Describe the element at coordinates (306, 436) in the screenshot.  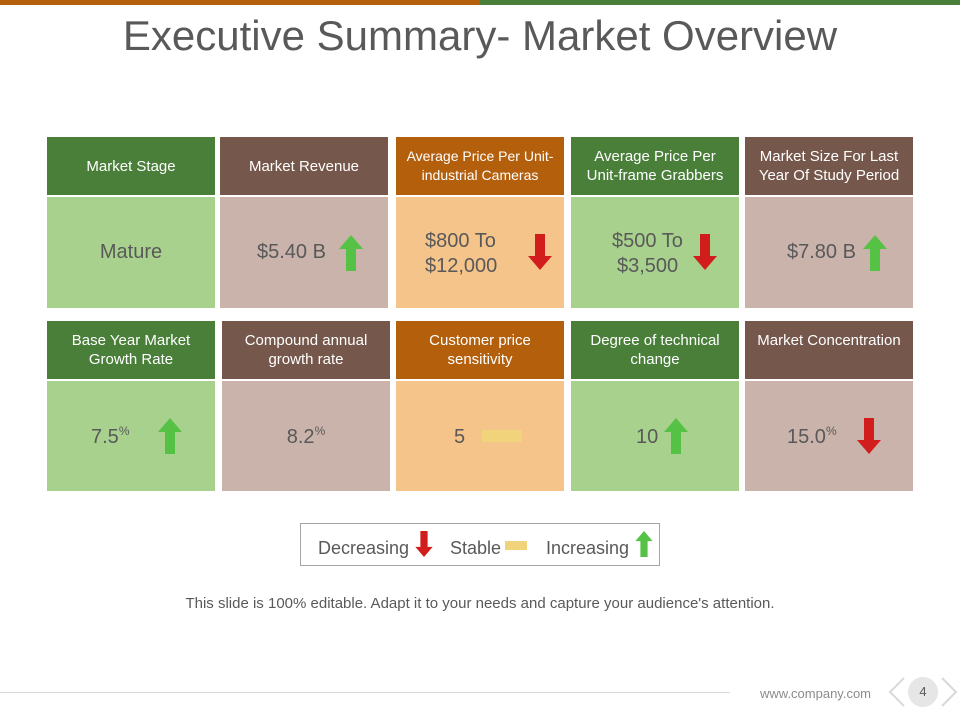
I see `card-value: 8.2%` at that location.